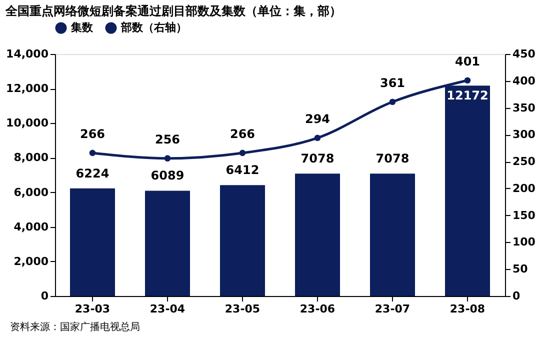  I want to click on data-label: 361, so click(393, 83).